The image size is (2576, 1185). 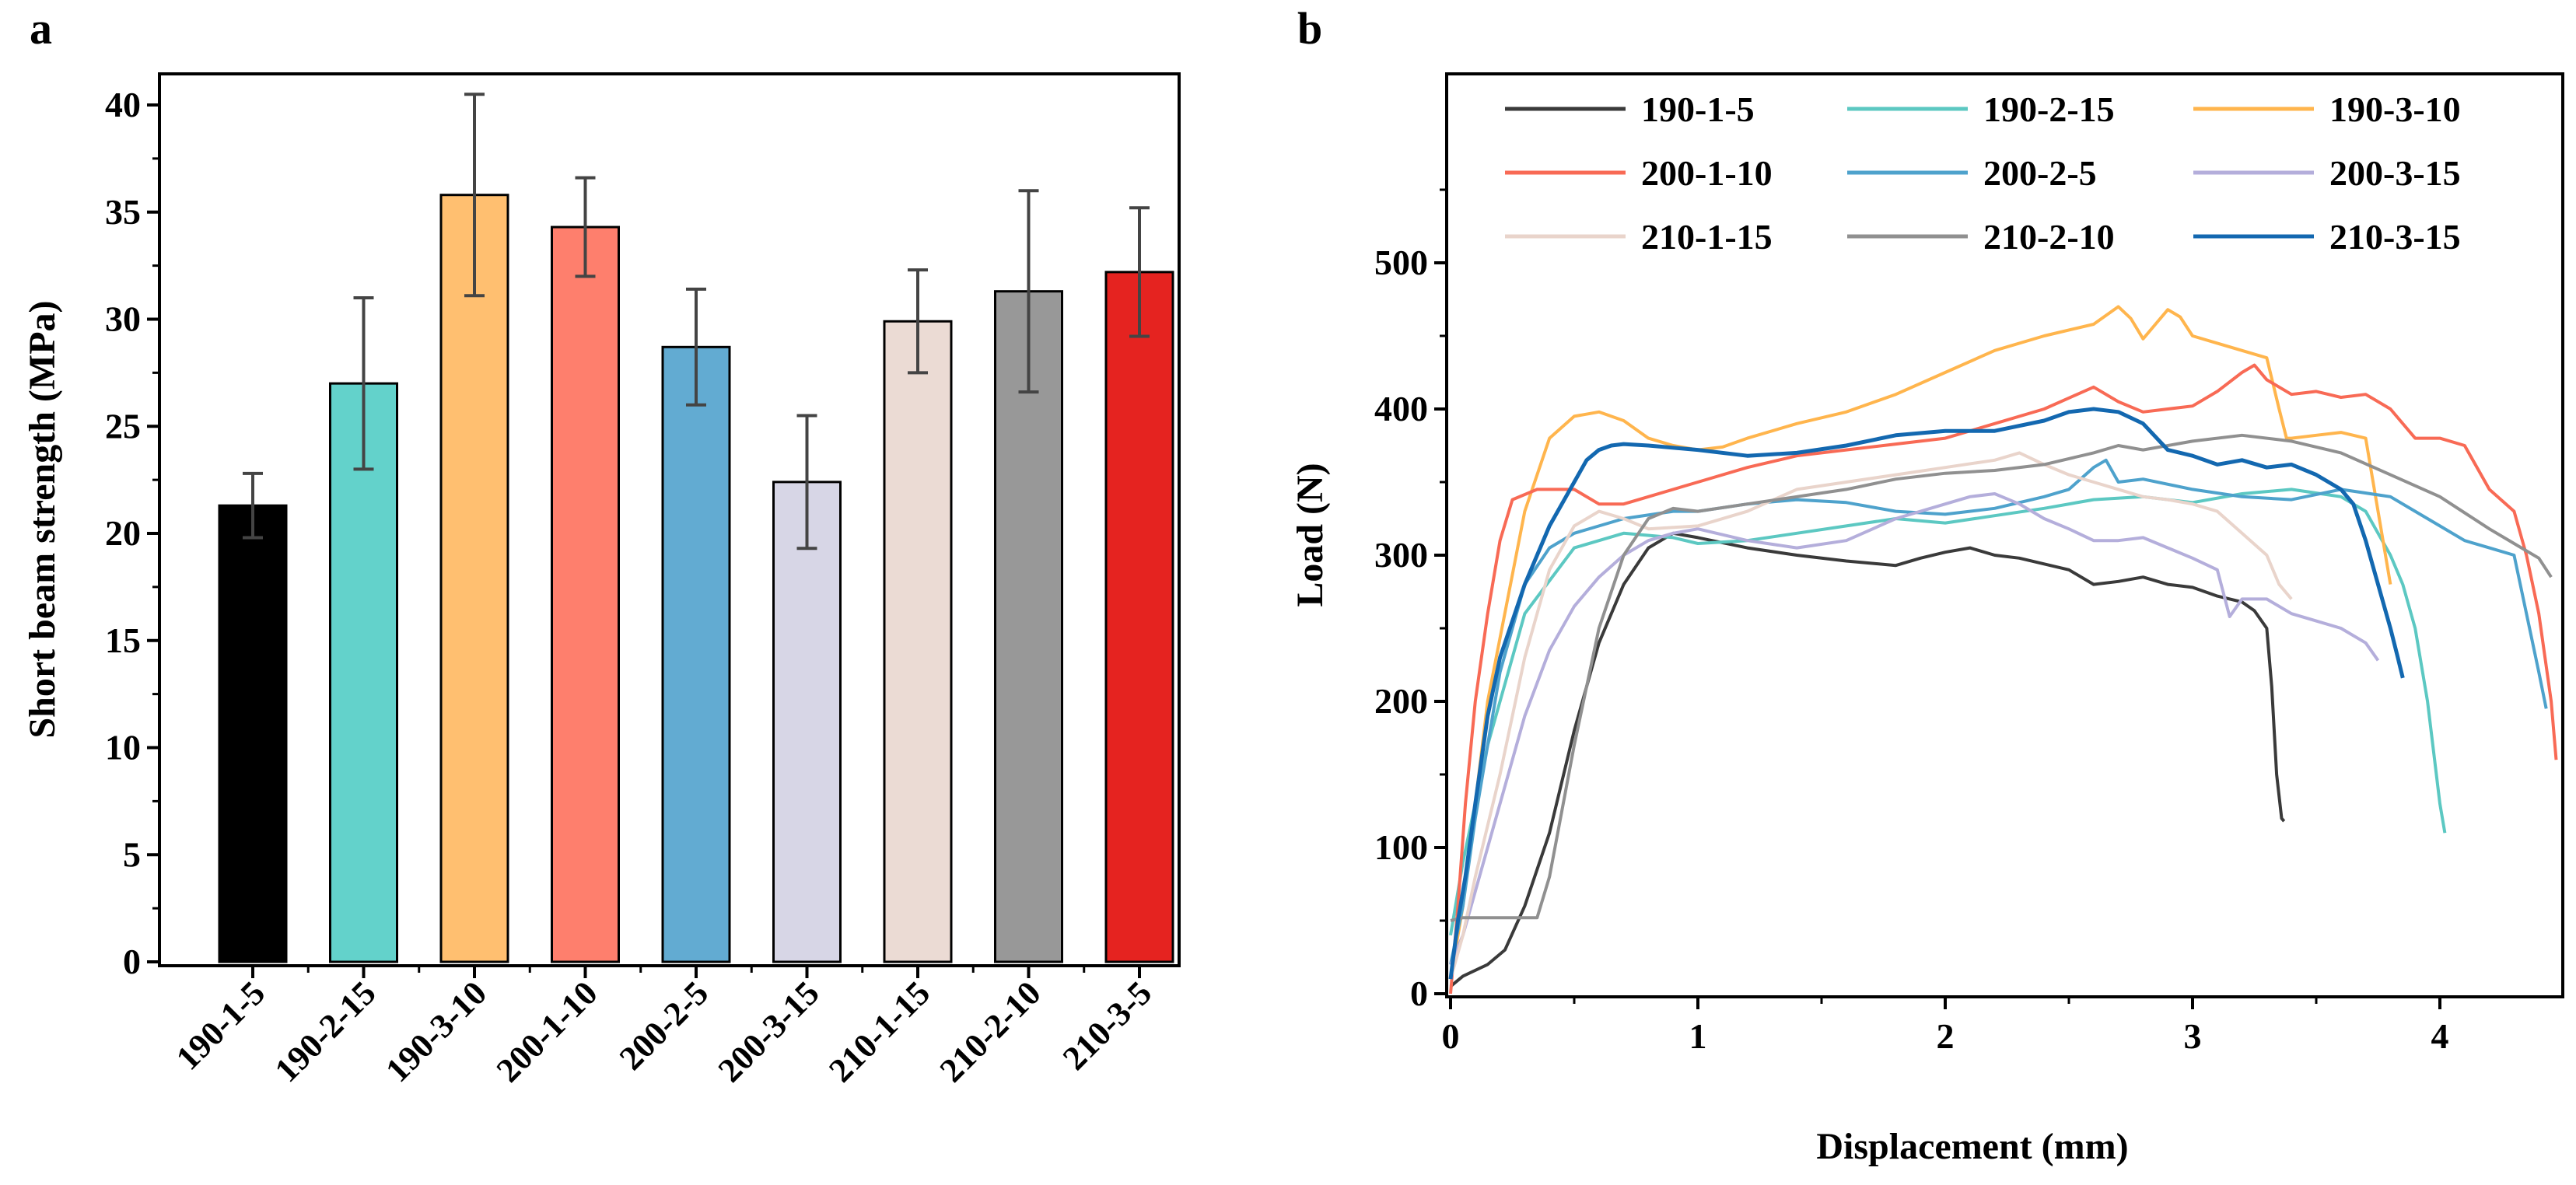 I want to click on y-tick-label: 25, so click(x=123, y=426).